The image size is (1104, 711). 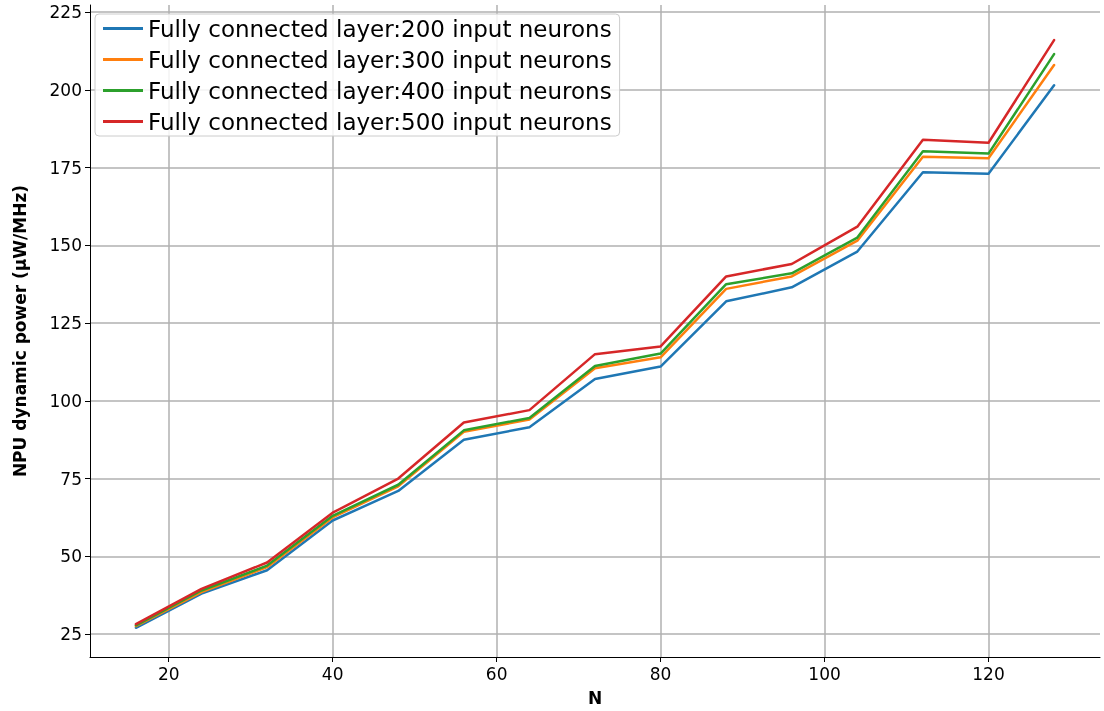 I want to click on x-tick-label: 120, so click(x=988, y=673).